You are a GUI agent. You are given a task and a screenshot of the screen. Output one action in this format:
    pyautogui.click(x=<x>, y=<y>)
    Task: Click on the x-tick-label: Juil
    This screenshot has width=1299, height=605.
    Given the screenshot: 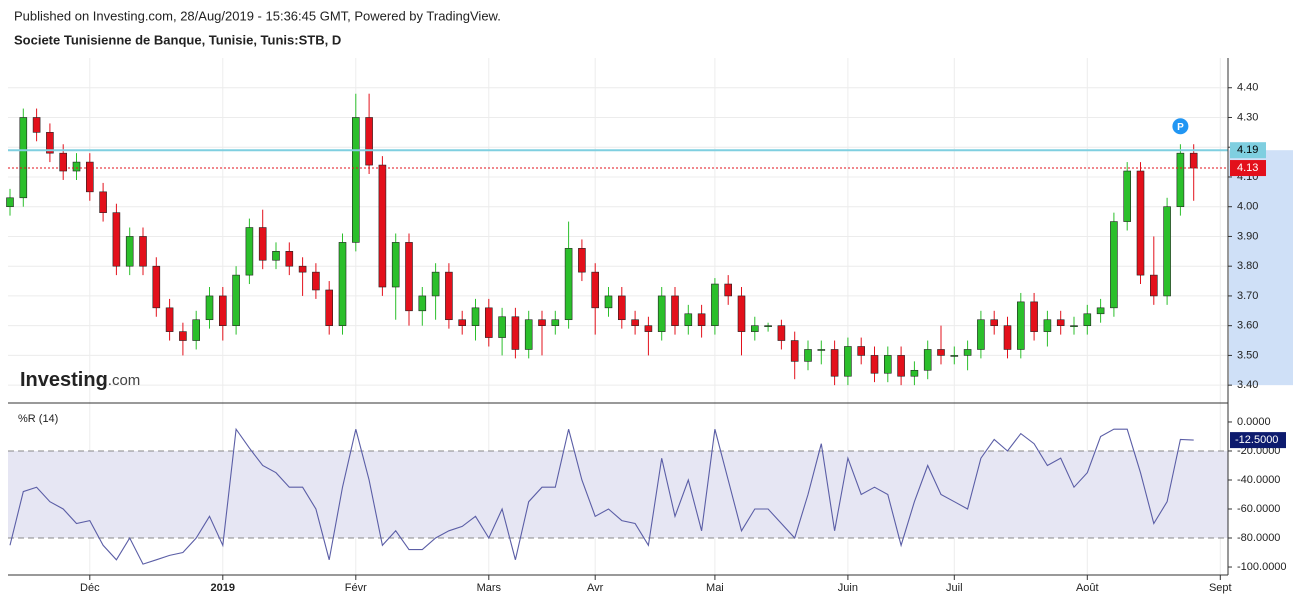 What is the action you would take?
    pyautogui.click(x=954, y=588)
    